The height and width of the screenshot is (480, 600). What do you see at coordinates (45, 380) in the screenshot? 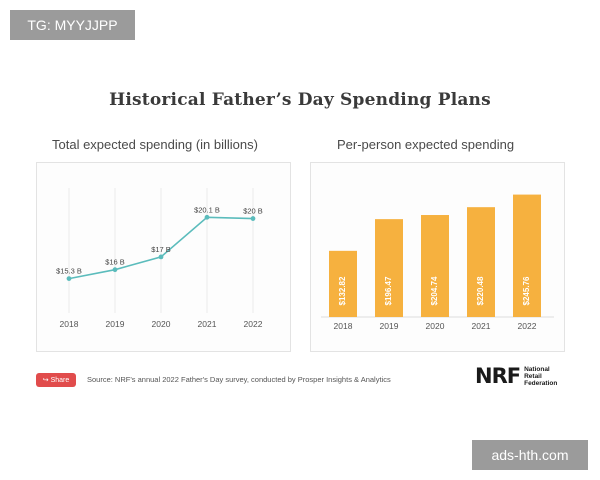
I see `share-icon: ↪` at bounding box center [45, 380].